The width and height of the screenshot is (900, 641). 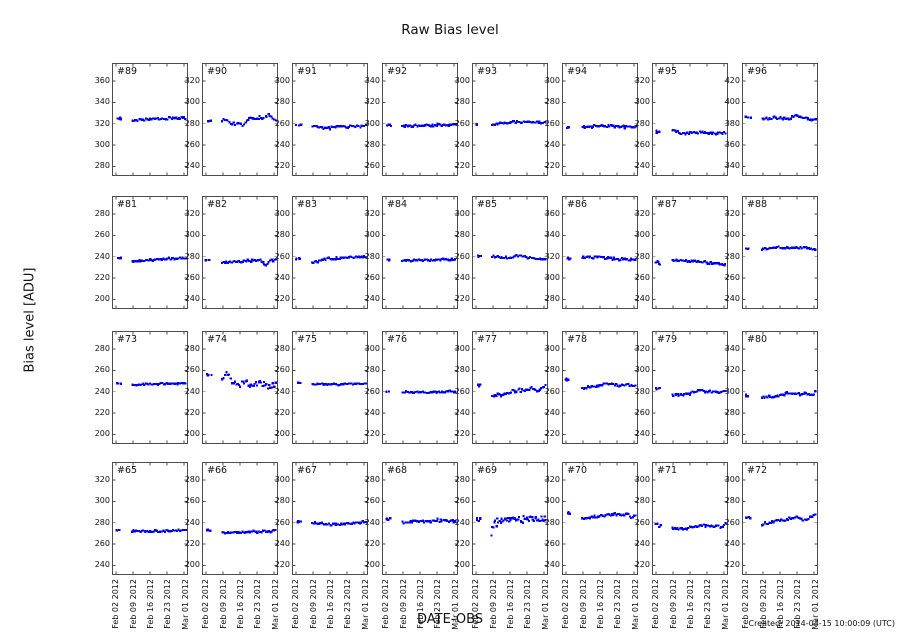 What do you see at coordinates (600, 387) in the screenshot?
I see `subplot-78: #78` at bounding box center [600, 387].